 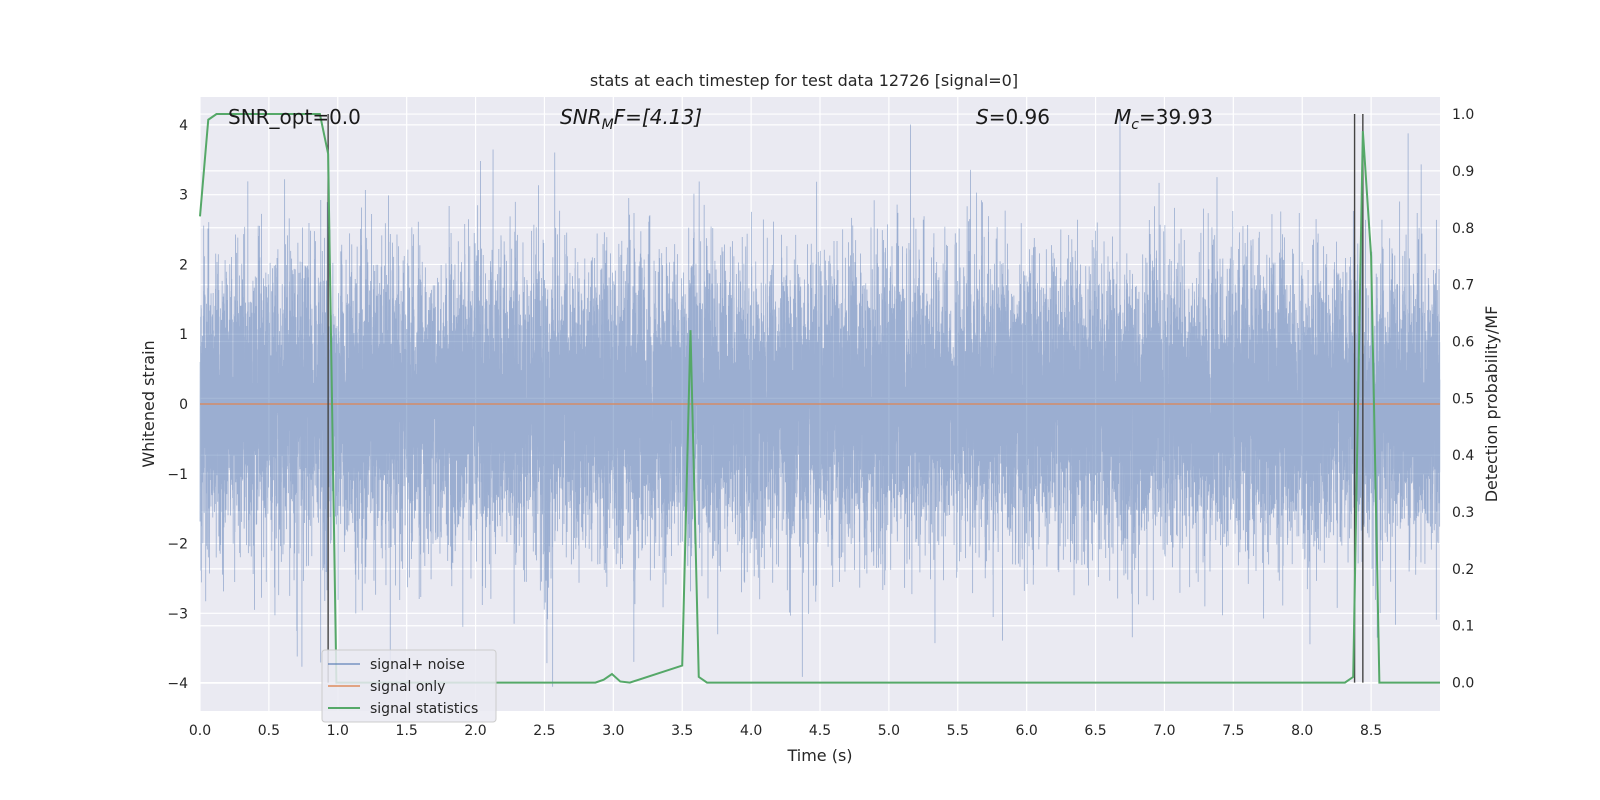 What do you see at coordinates (1463, 627) in the screenshot?
I see `right-y-tick-label: 0.1` at bounding box center [1463, 627].